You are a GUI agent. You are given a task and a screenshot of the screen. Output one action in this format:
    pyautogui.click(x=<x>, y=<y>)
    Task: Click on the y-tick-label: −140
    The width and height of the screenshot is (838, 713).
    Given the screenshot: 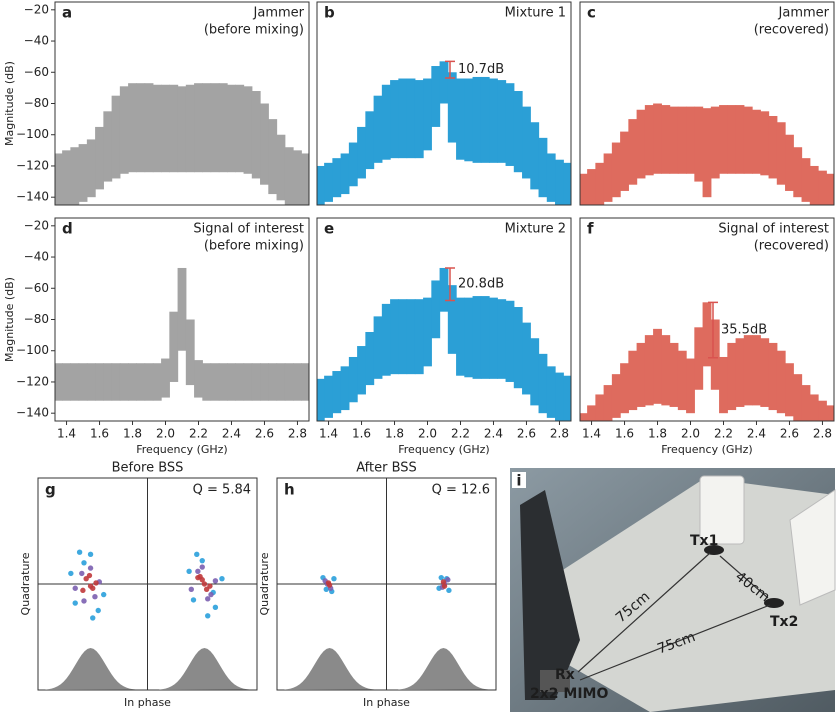 What is the action you would take?
    pyautogui.click(x=32, y=197)
    